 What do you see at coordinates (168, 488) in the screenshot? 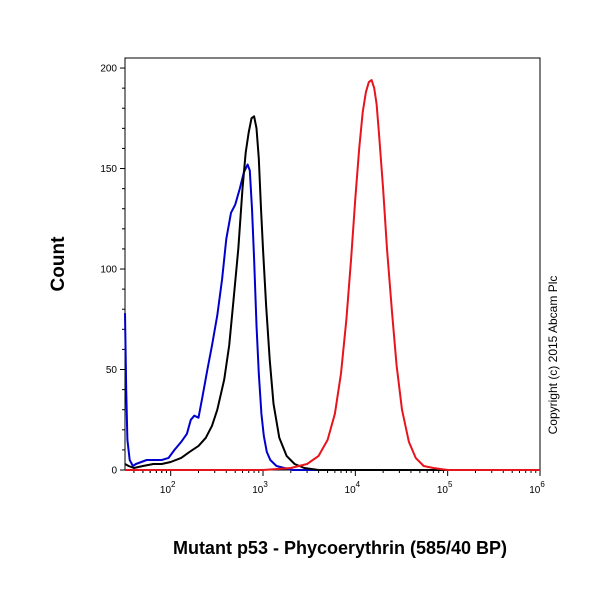
I see `x-tick-label: 10²` at bounding box center [168, 488].